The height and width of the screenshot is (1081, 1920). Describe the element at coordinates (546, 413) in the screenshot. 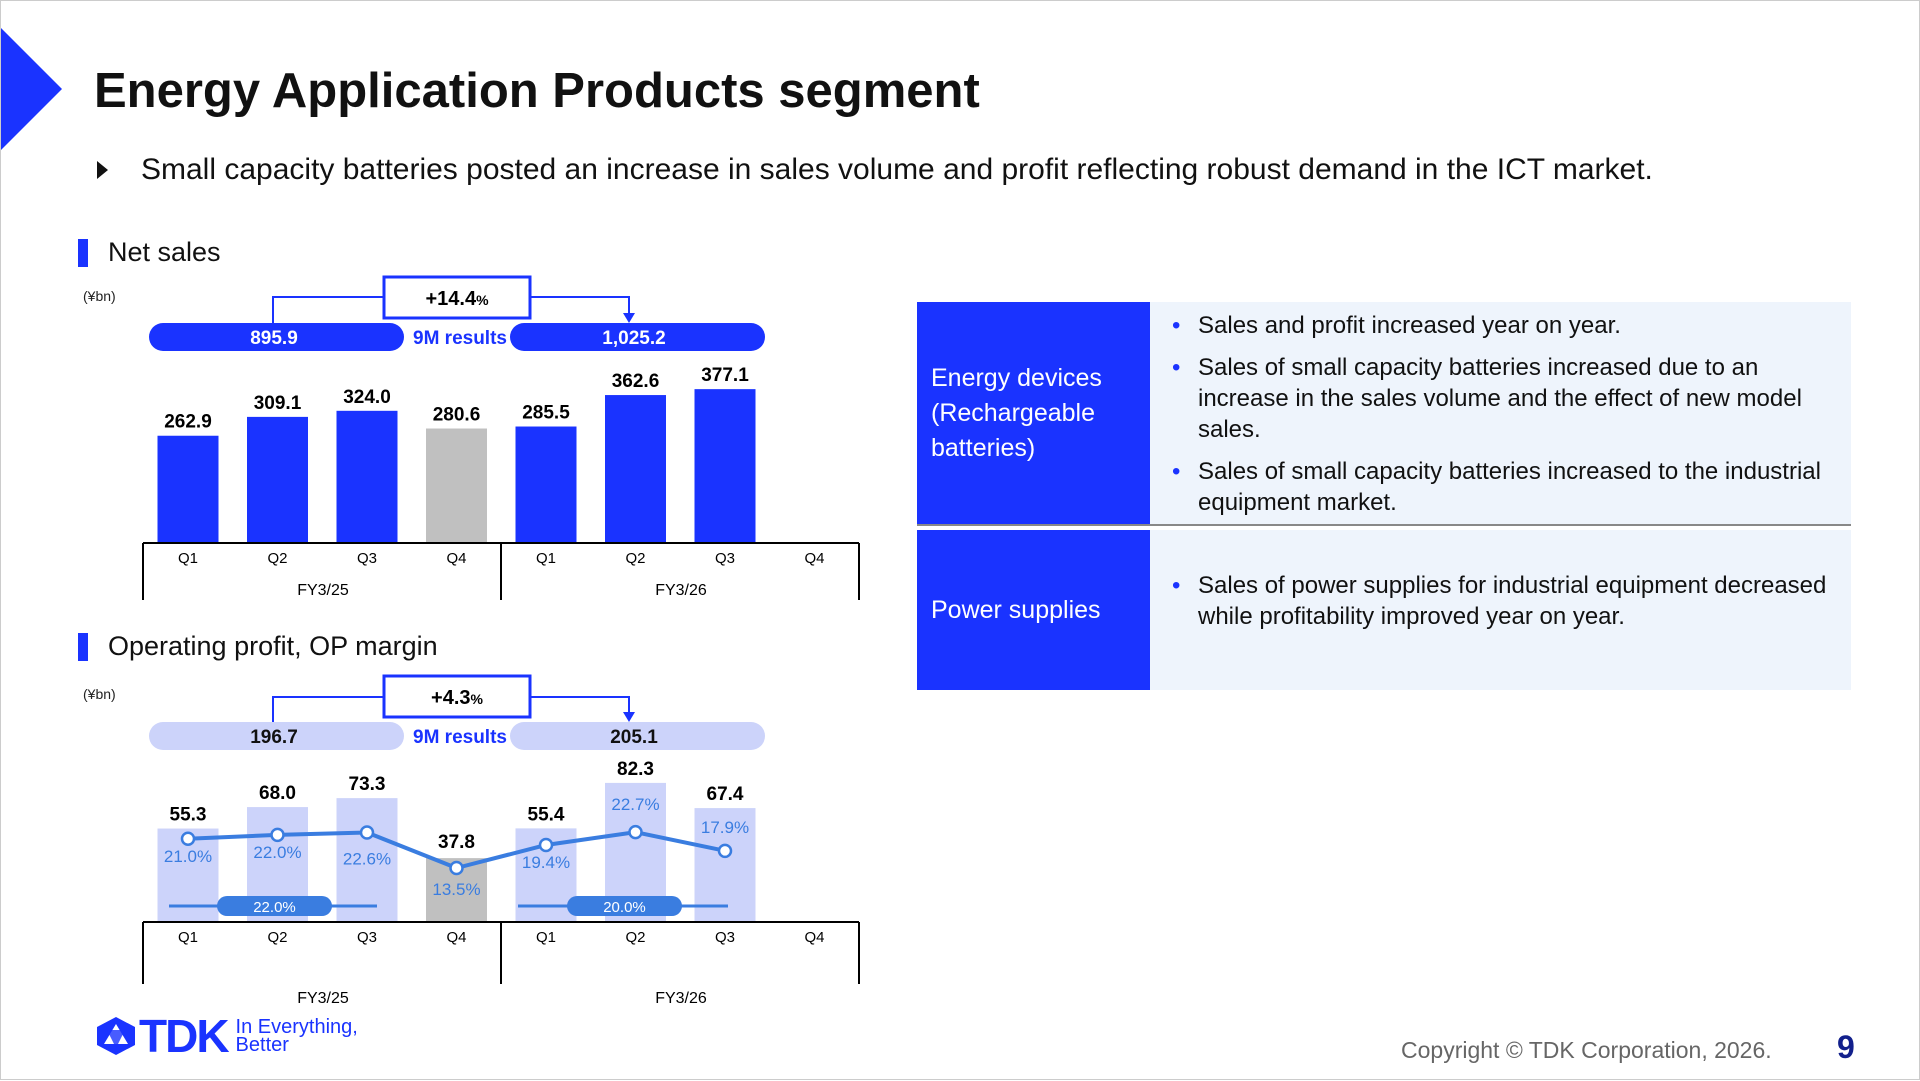

I see `bar-value-label: 285.5` at that location.